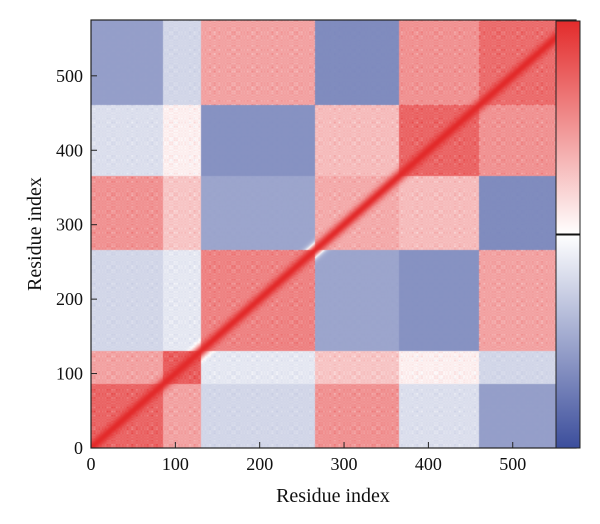  I want to click on y-tick-label: 0, so click(78, 448).